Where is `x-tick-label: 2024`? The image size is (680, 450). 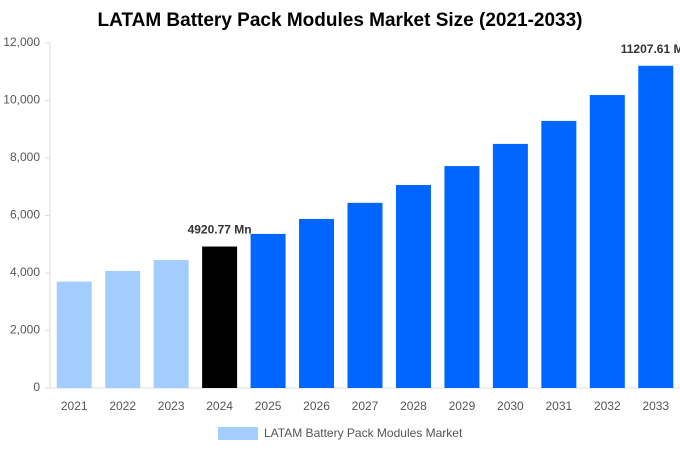 x-tick-label: 2024 is located at coordinates (219, 406).